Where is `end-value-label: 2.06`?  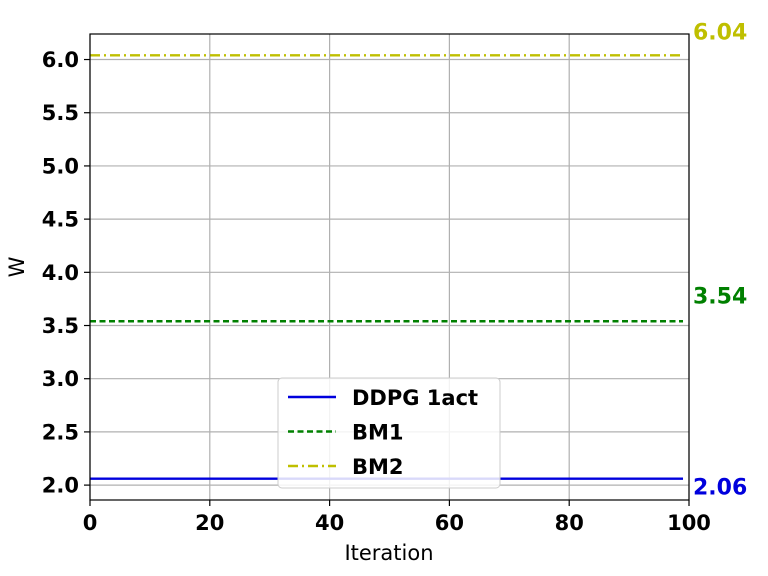 end-value-label: 2.06 is located at coordinates (720, 488).